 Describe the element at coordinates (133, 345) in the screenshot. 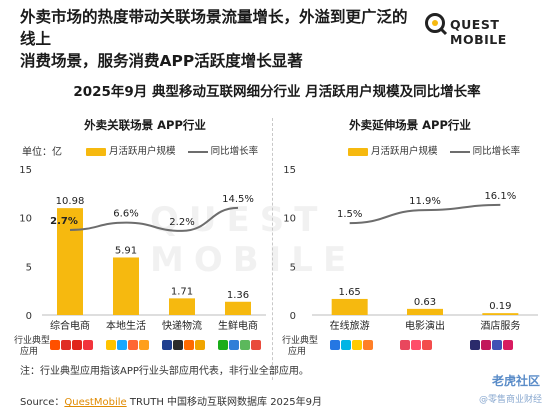

I see `dianping-icon` at that location.